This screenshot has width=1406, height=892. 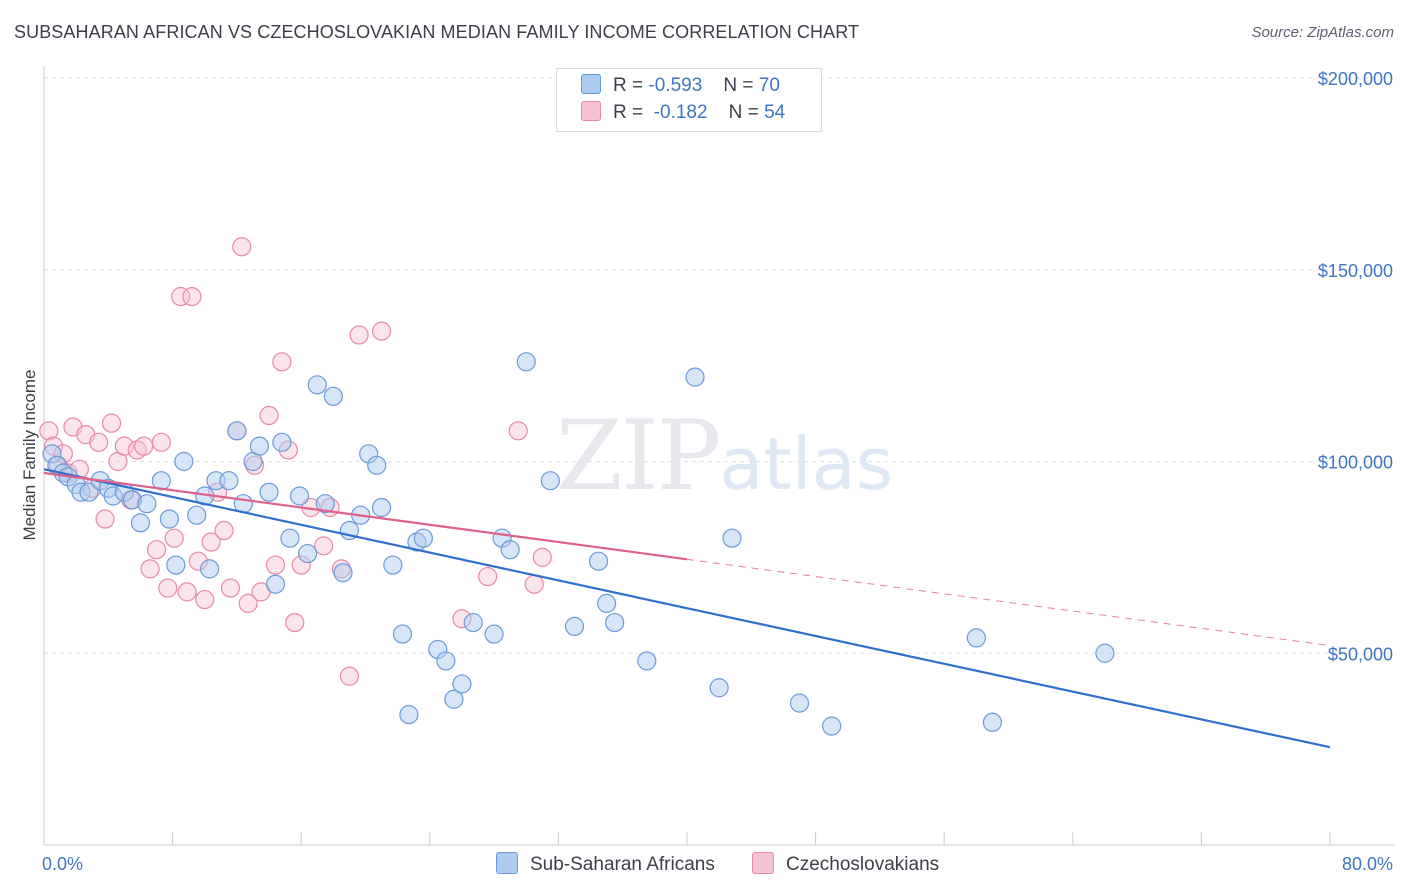 What do you see at coordinates (680, 112) in the screenshot?
I see `r-value: -0.182` at bounding box center [680, 112].